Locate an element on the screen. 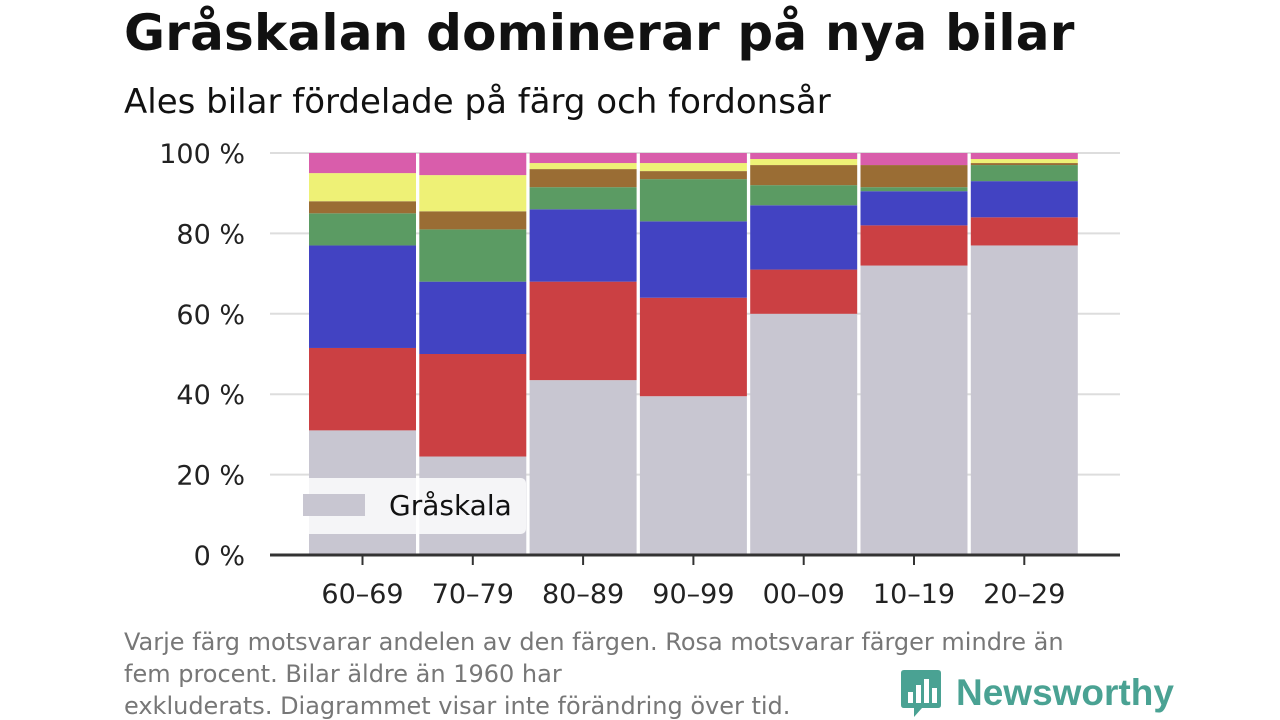  y-tick-label: 80 % is located at coordinates (210, 234).